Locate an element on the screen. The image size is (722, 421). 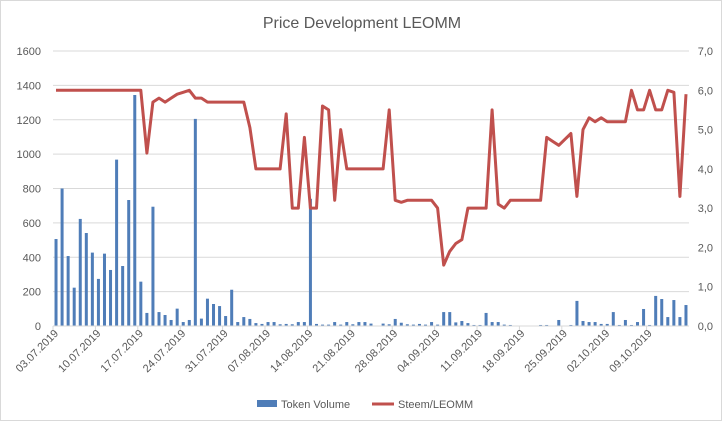
right-axis-tick-label: 0,0 is located at coordinates (705, 327).